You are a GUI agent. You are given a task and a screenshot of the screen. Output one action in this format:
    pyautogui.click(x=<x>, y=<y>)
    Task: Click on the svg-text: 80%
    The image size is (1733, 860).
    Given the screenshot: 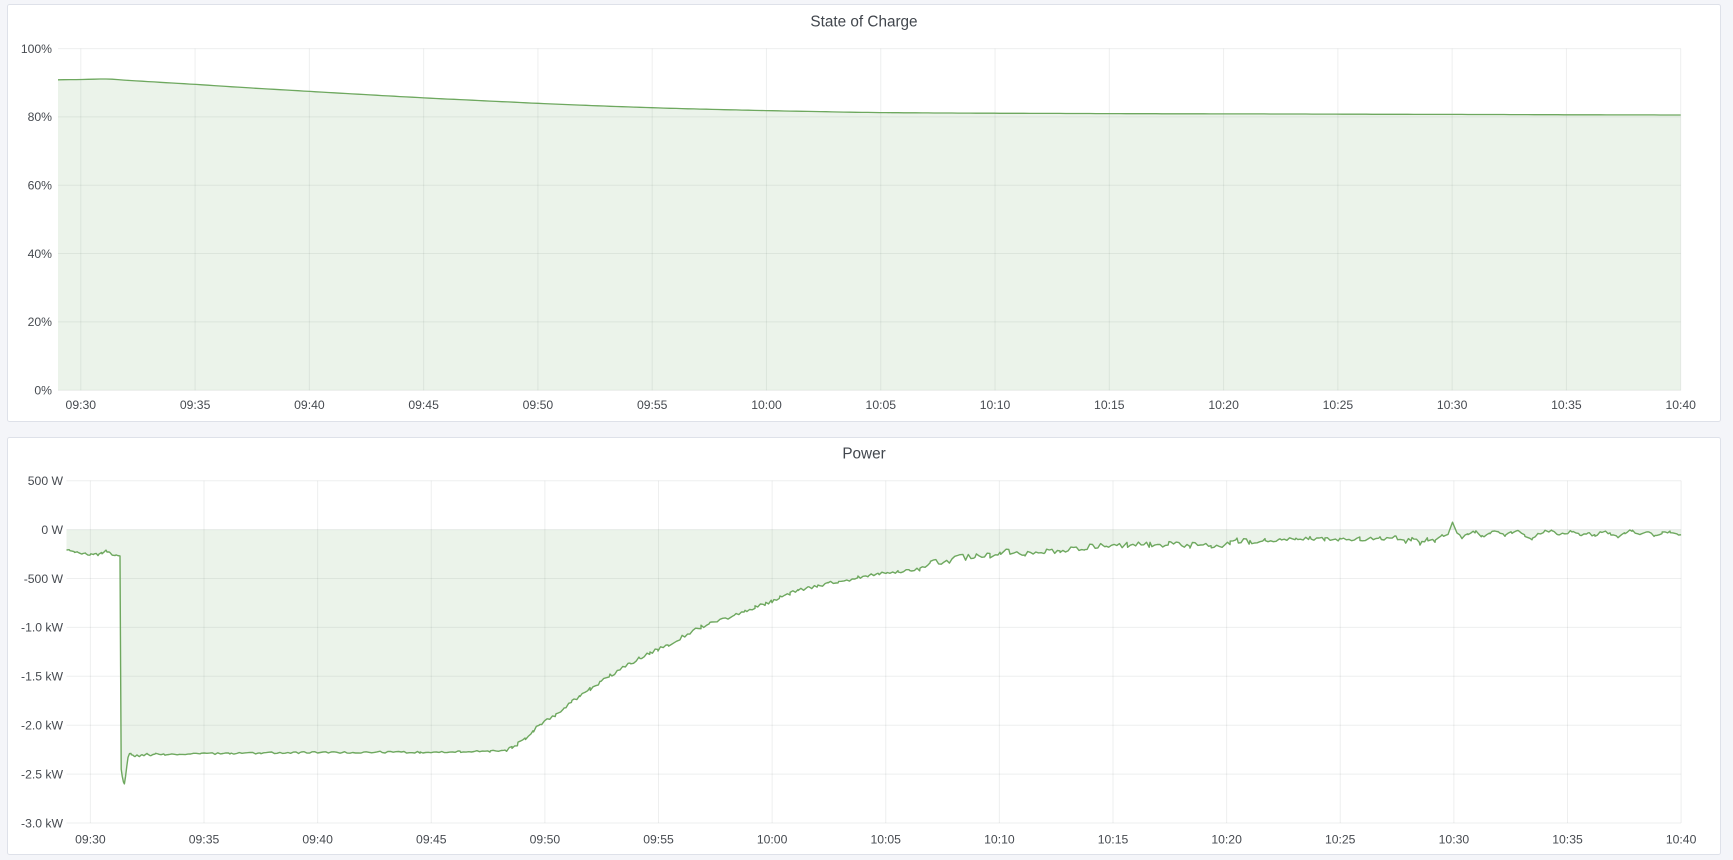 What is the action you would take?
    pyautogui.click(x=40, y=117)
    